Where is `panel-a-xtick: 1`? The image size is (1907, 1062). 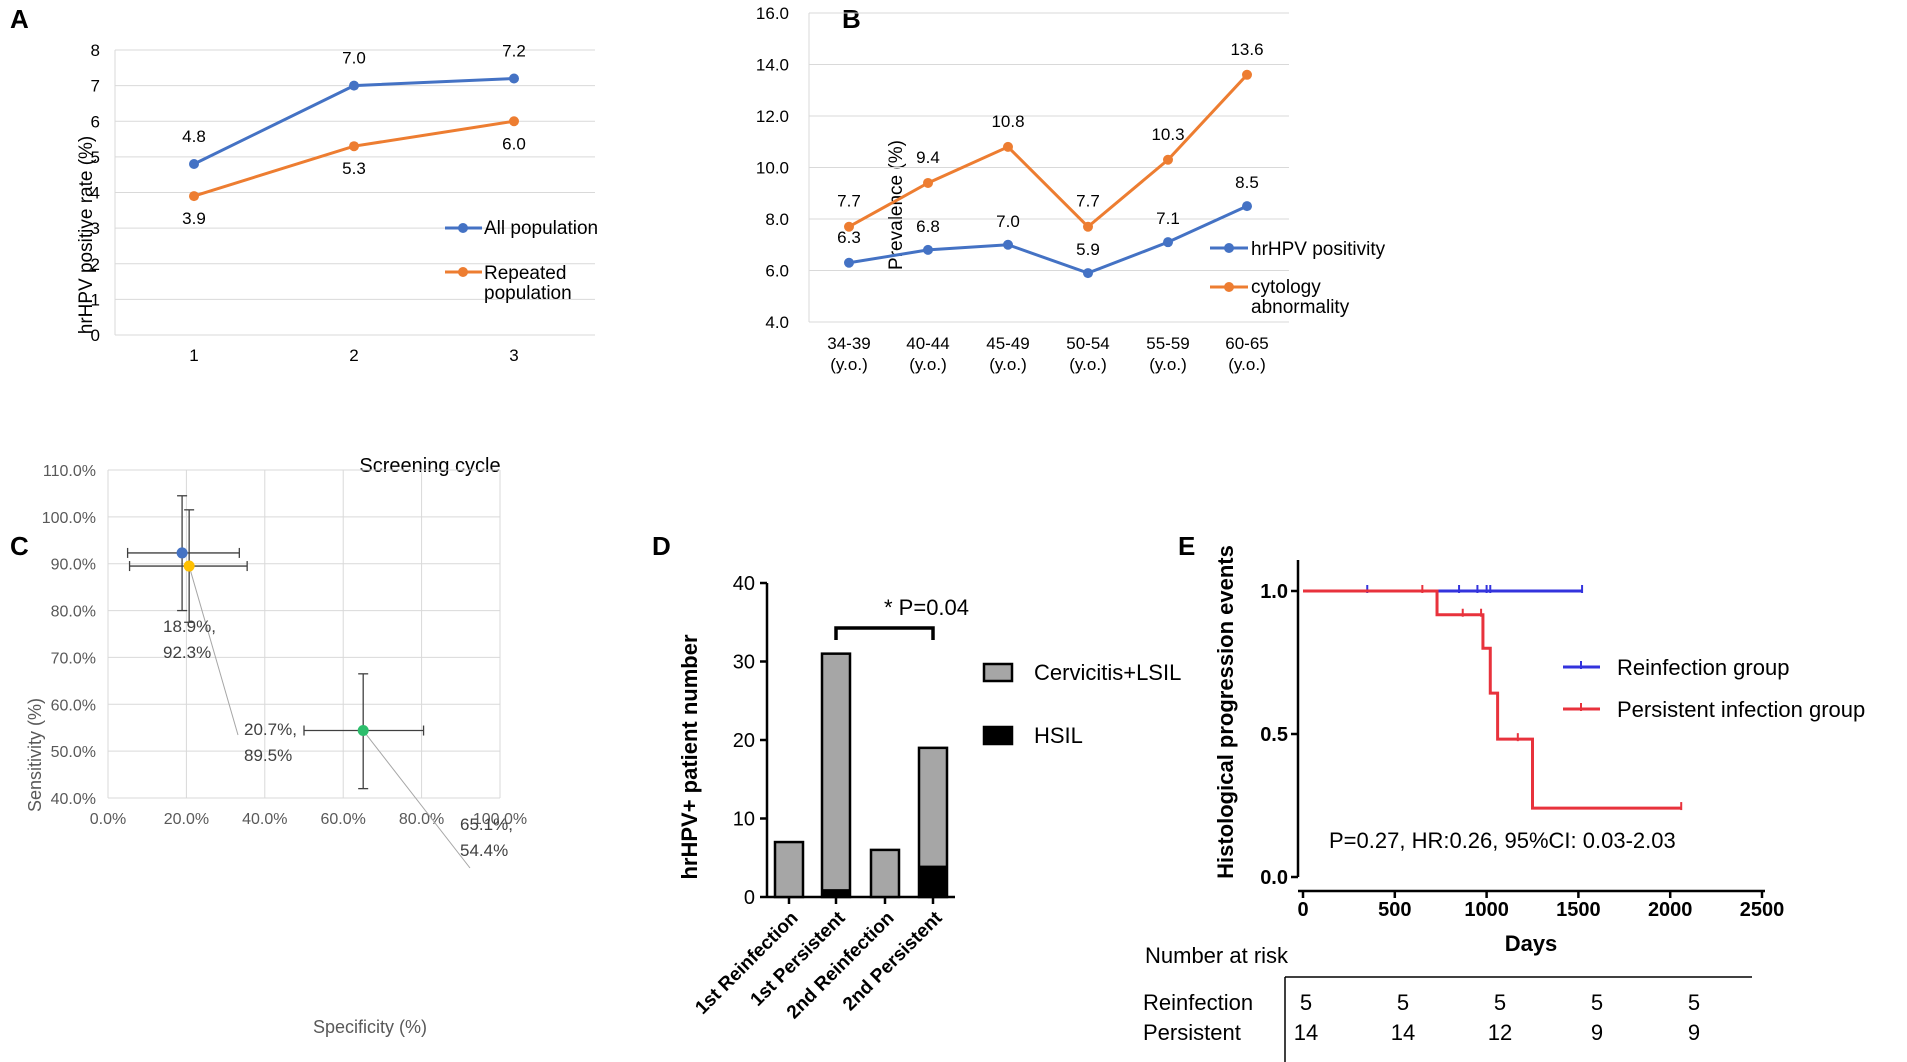
panel-a-xtick: 1 is located at coordinates (193, 355).